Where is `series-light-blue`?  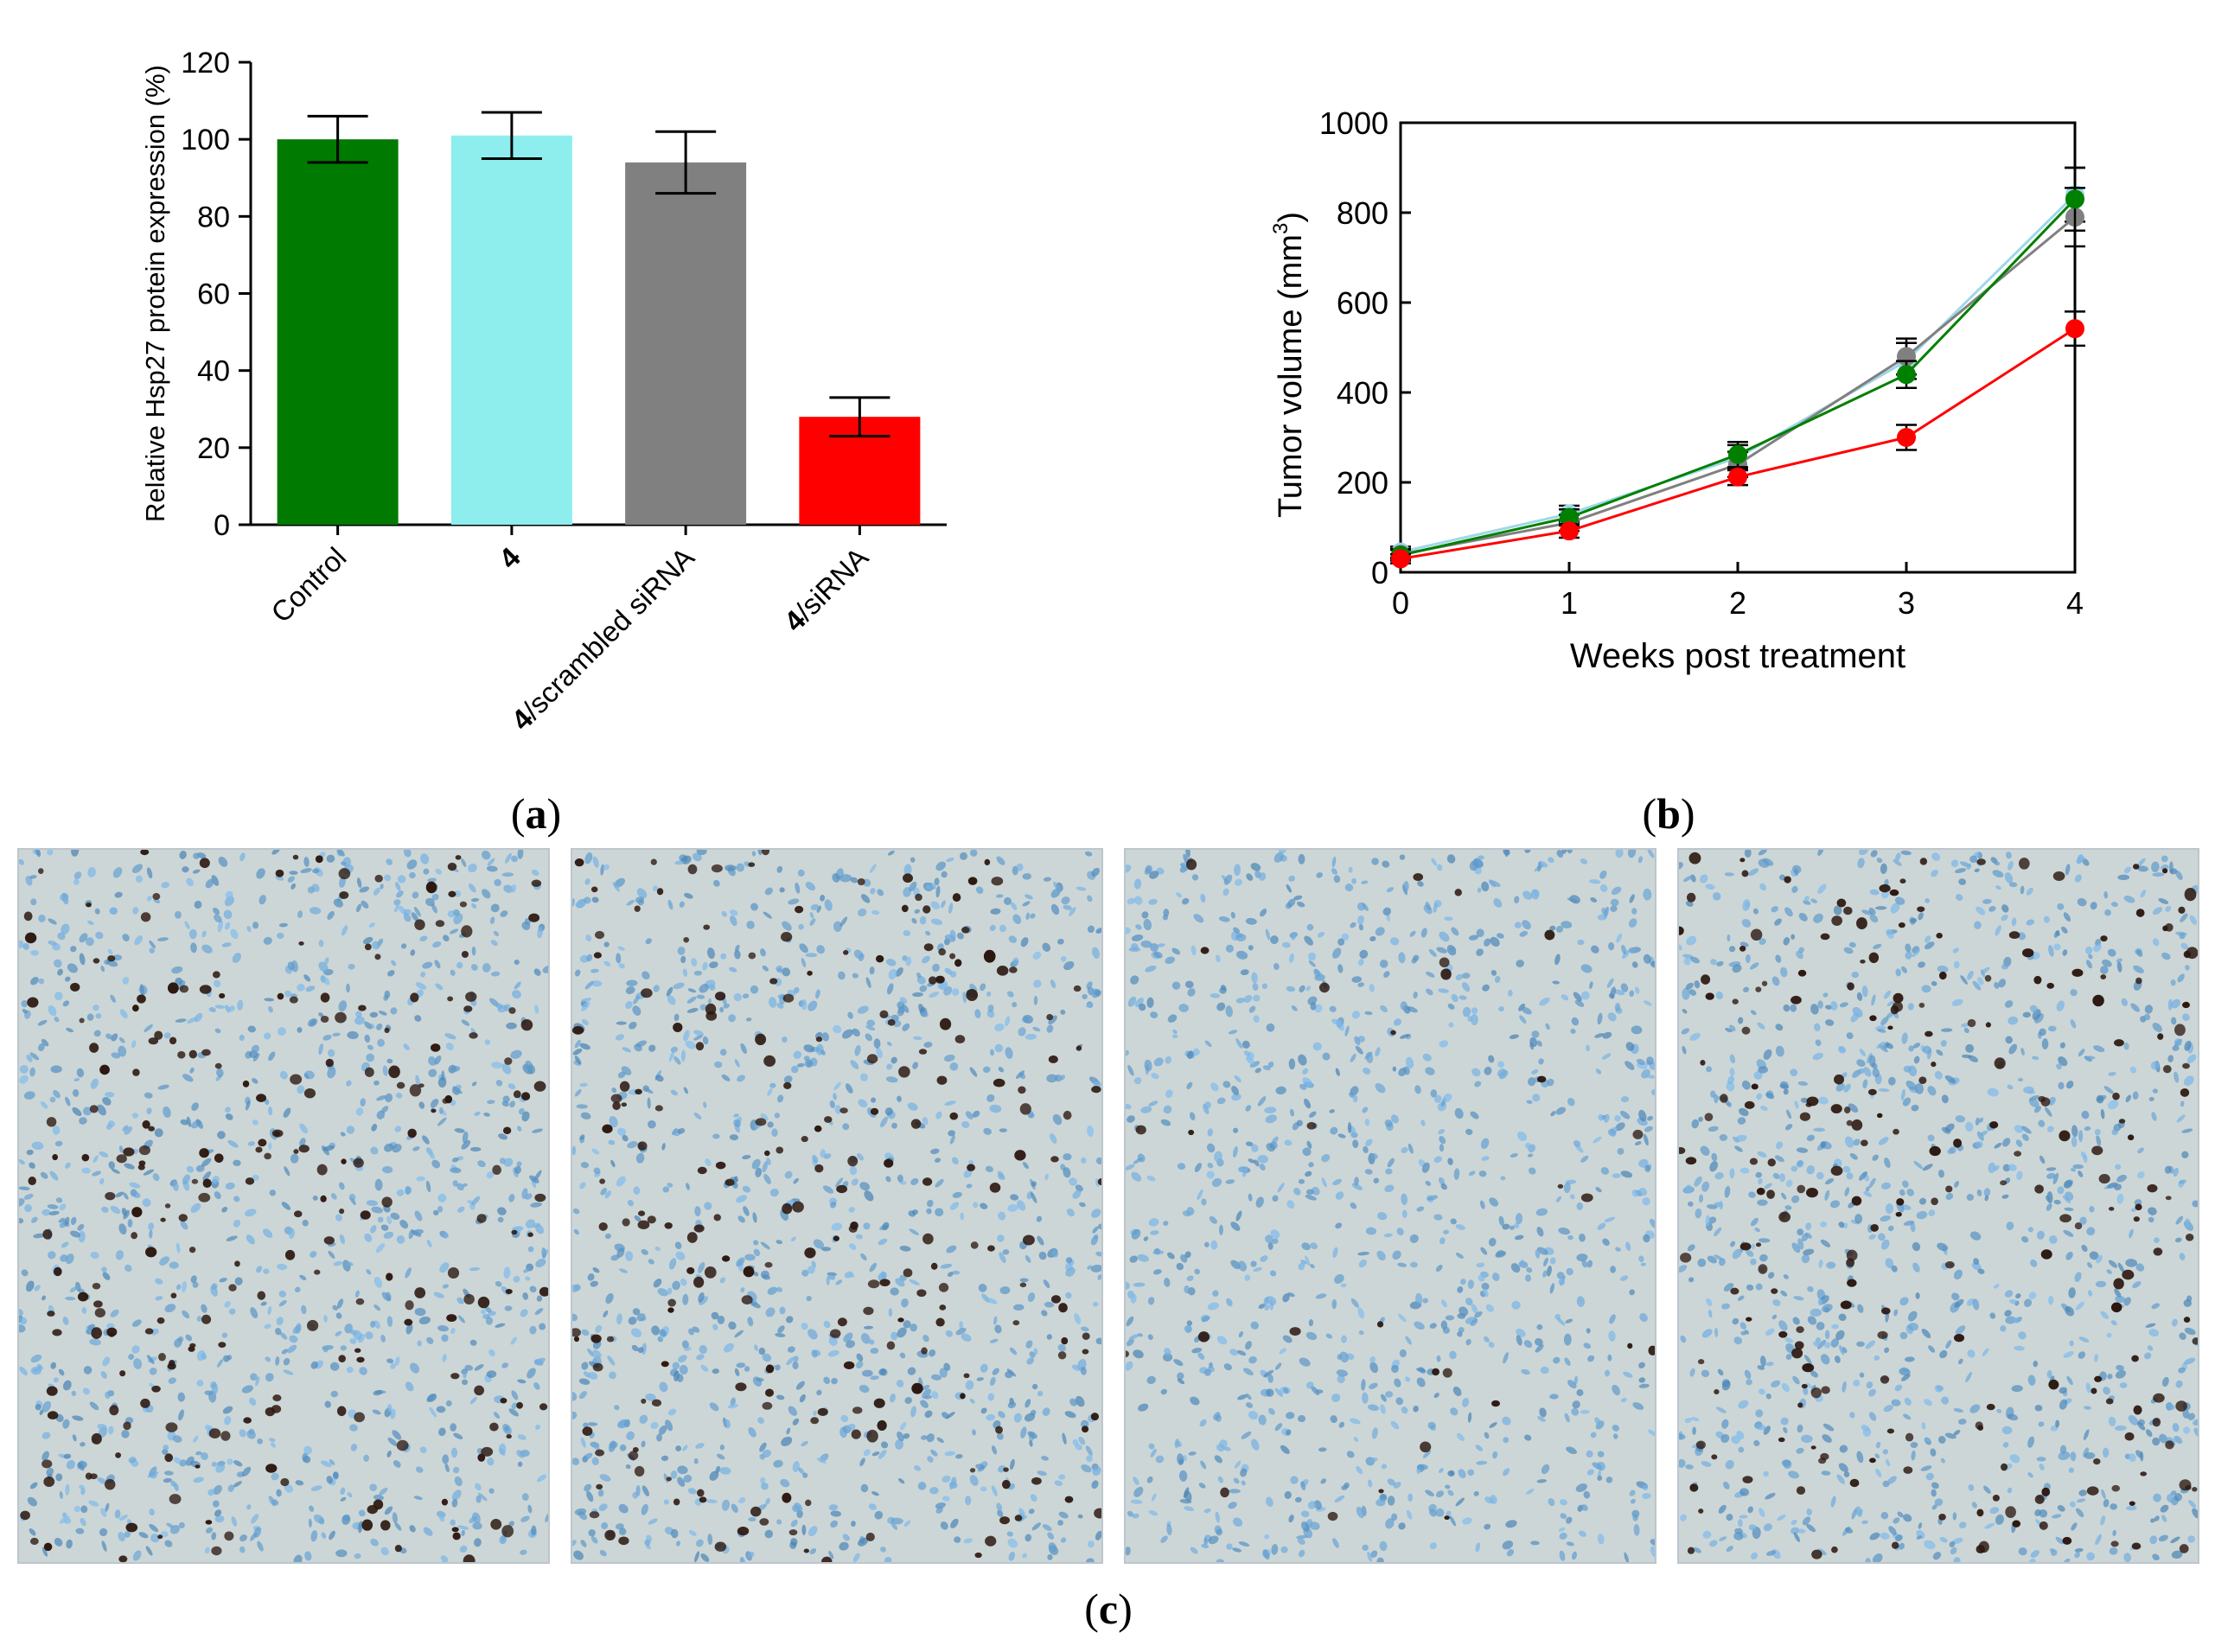
series-light-blue is located at coordinates (1737, 364).